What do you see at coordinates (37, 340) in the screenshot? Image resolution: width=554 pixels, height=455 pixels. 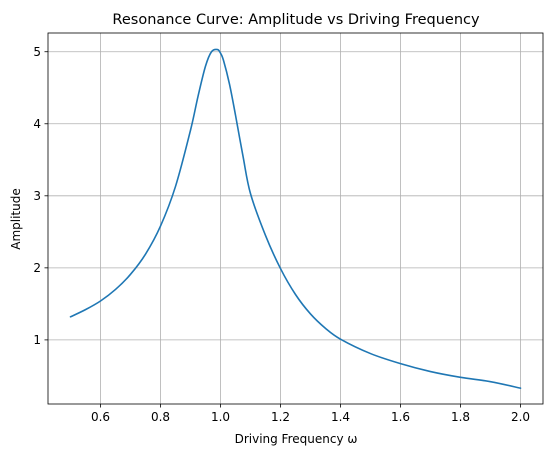 I see `y-tick-label: 1` at bounding box center [37, 340].